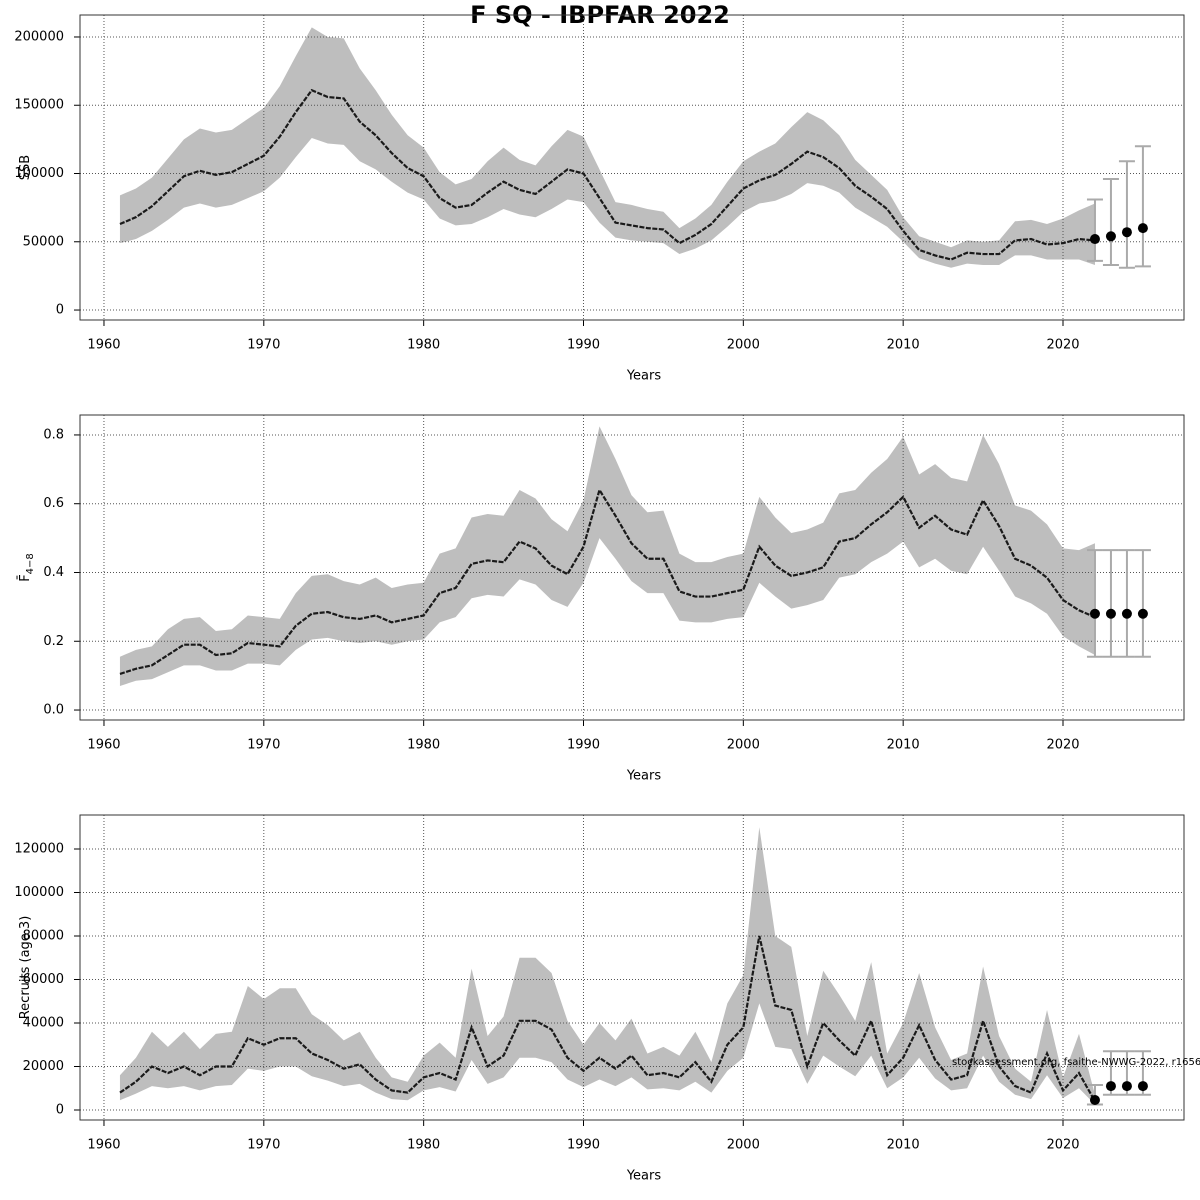  What do you see at coordinates (39, 105) in the screenshot?
I see `y-tick-label: 150000` at bounding box center [39, 105].